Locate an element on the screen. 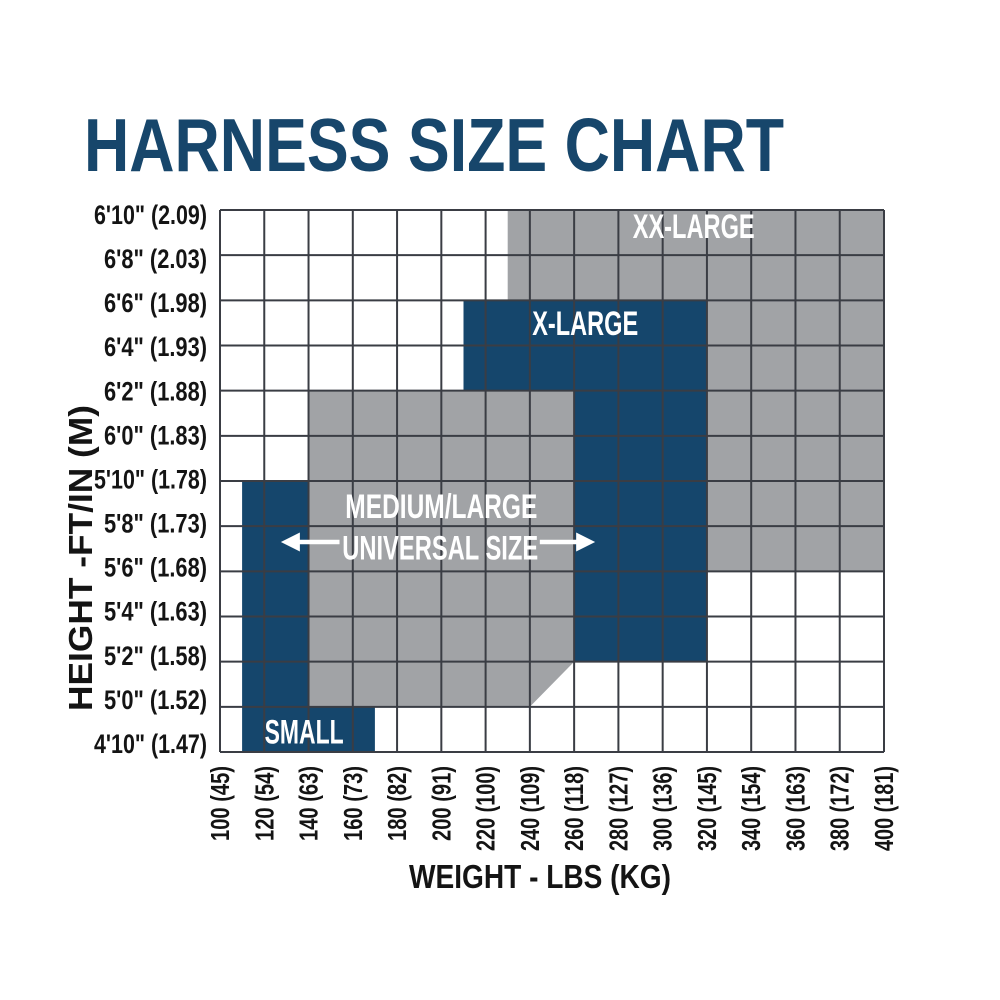 Image resolution: width=1000 pixels, height=1000 pixels. x-tick-label: 340 (154) is located at coordinates (751, 808).